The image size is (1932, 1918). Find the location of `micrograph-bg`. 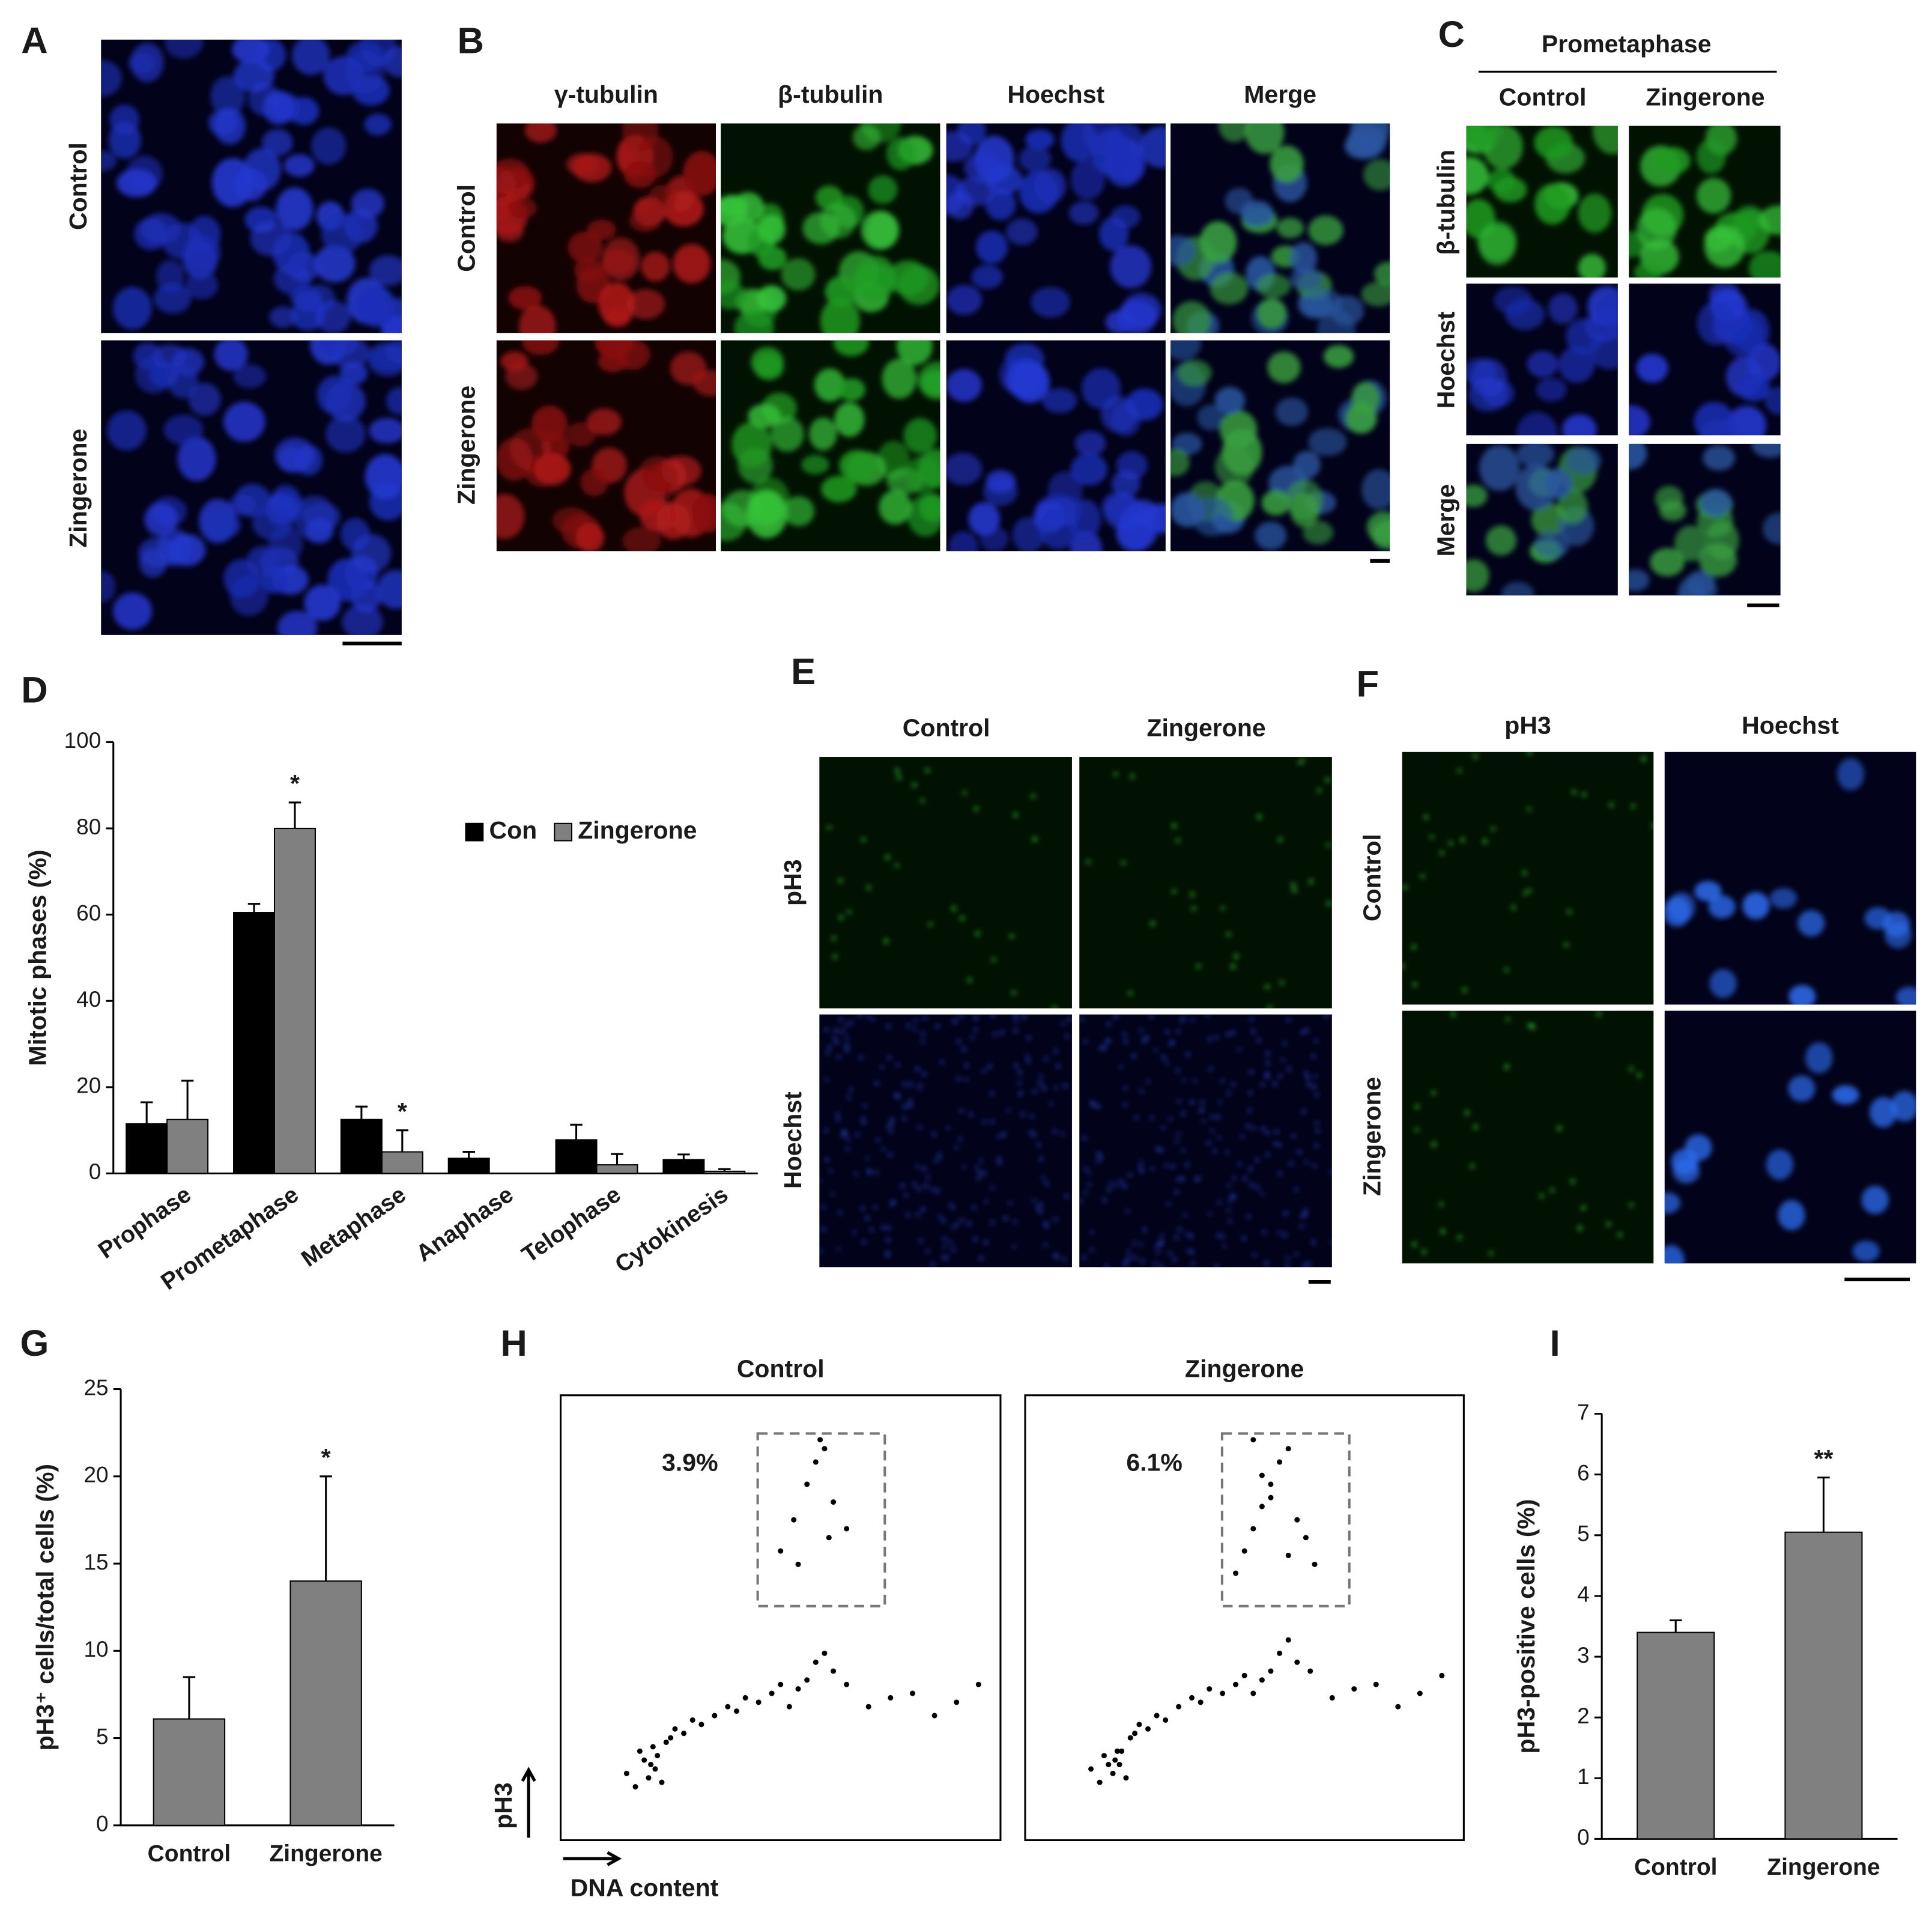

micrograph-bg is located at coordinates (1528, 878).